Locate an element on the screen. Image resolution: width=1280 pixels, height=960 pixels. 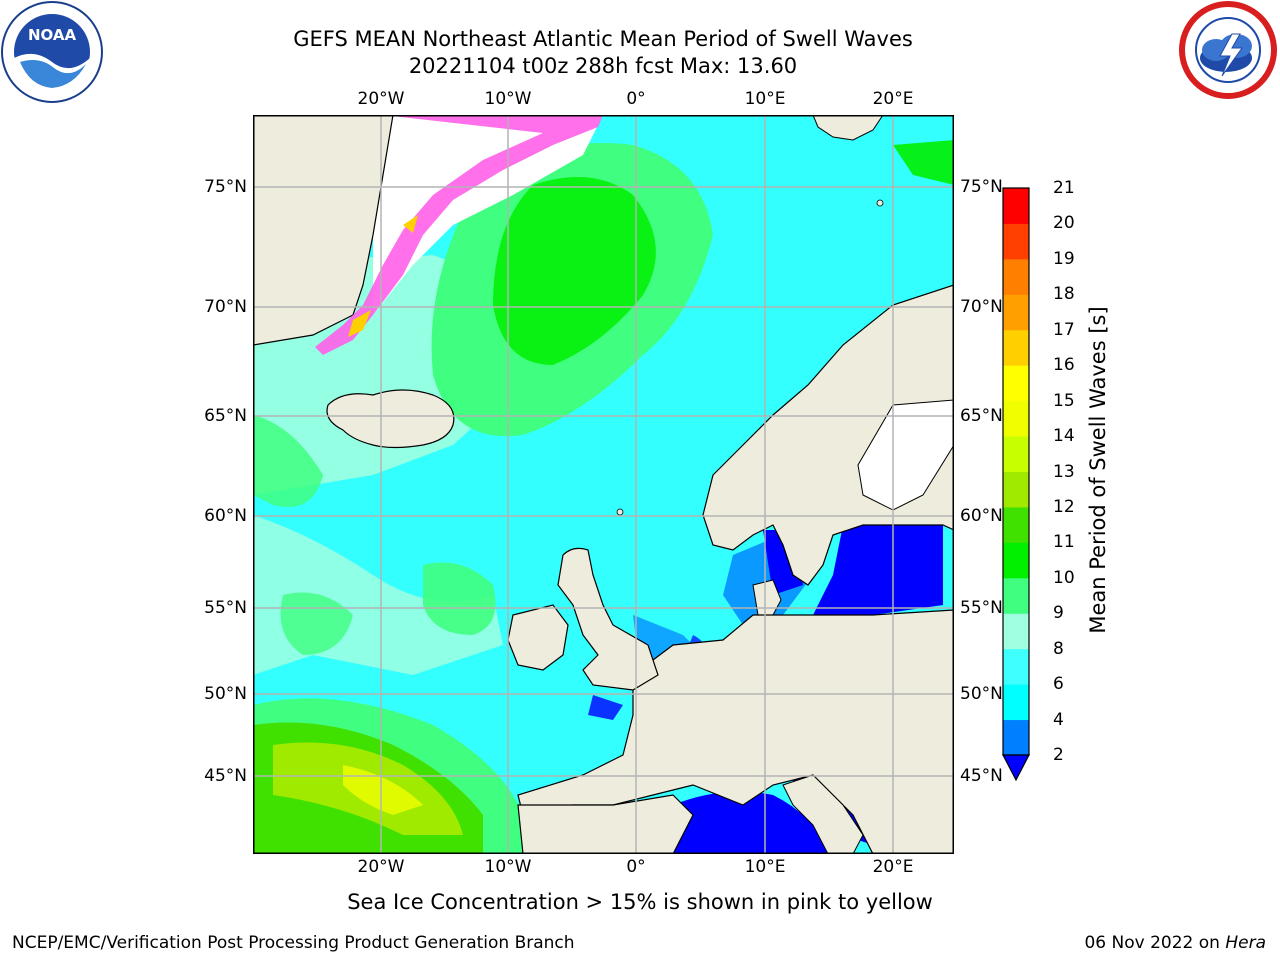
colorbar-tick-label: 16 is located at coordinates (1064, 365).